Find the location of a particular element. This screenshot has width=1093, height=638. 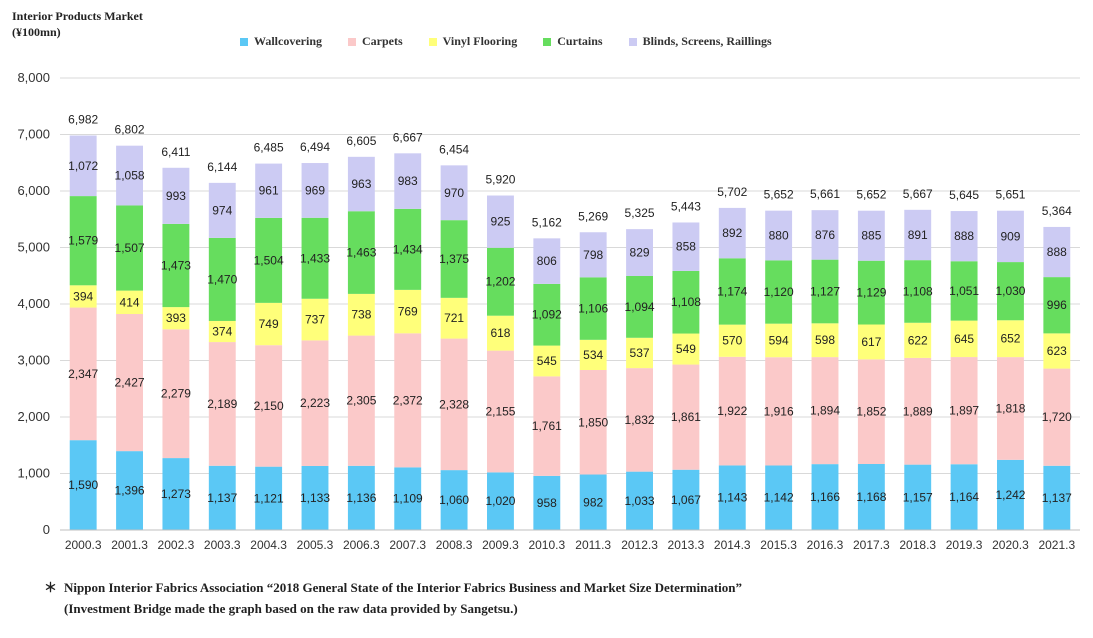

x-tick-label: 2009.3 is located at coordinates (500, 545).